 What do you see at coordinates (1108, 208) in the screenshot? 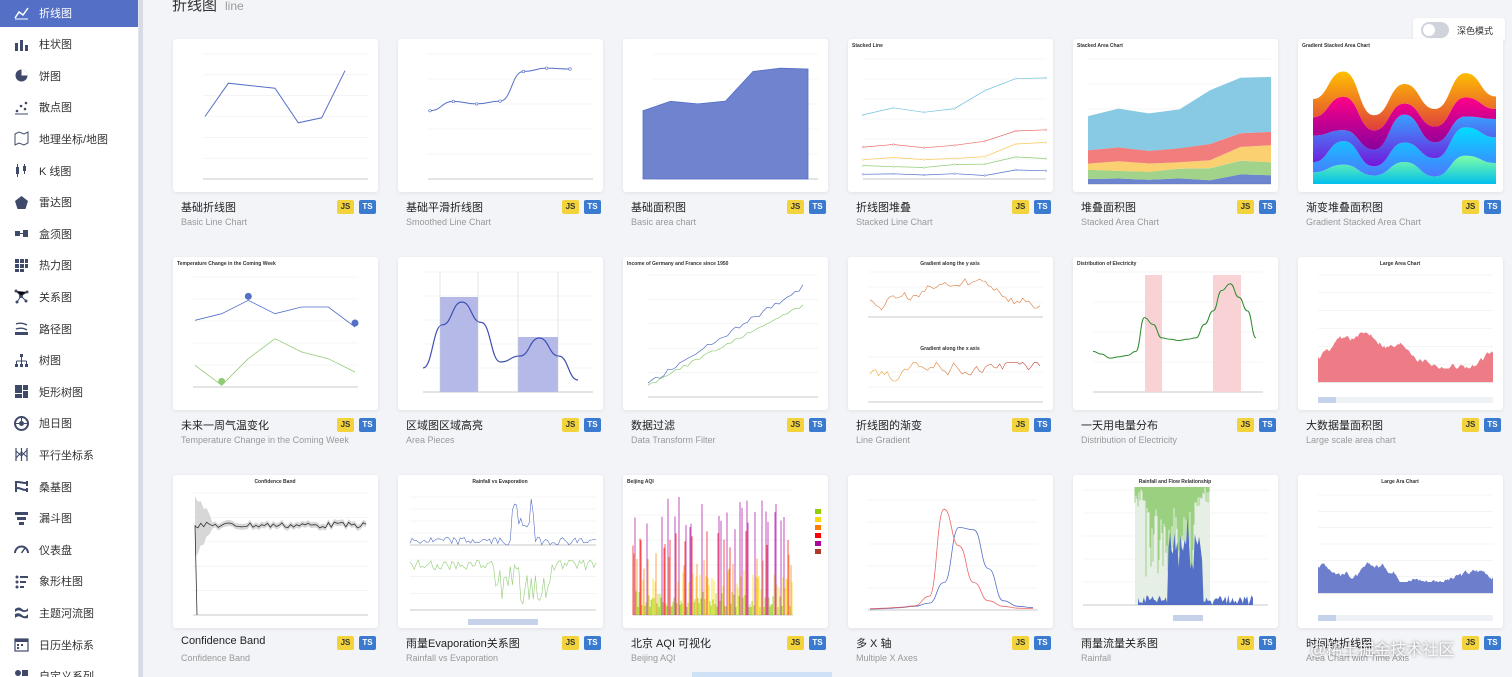
I see `card-title: 堆叠面积图` at bounding box center [1108, 208].